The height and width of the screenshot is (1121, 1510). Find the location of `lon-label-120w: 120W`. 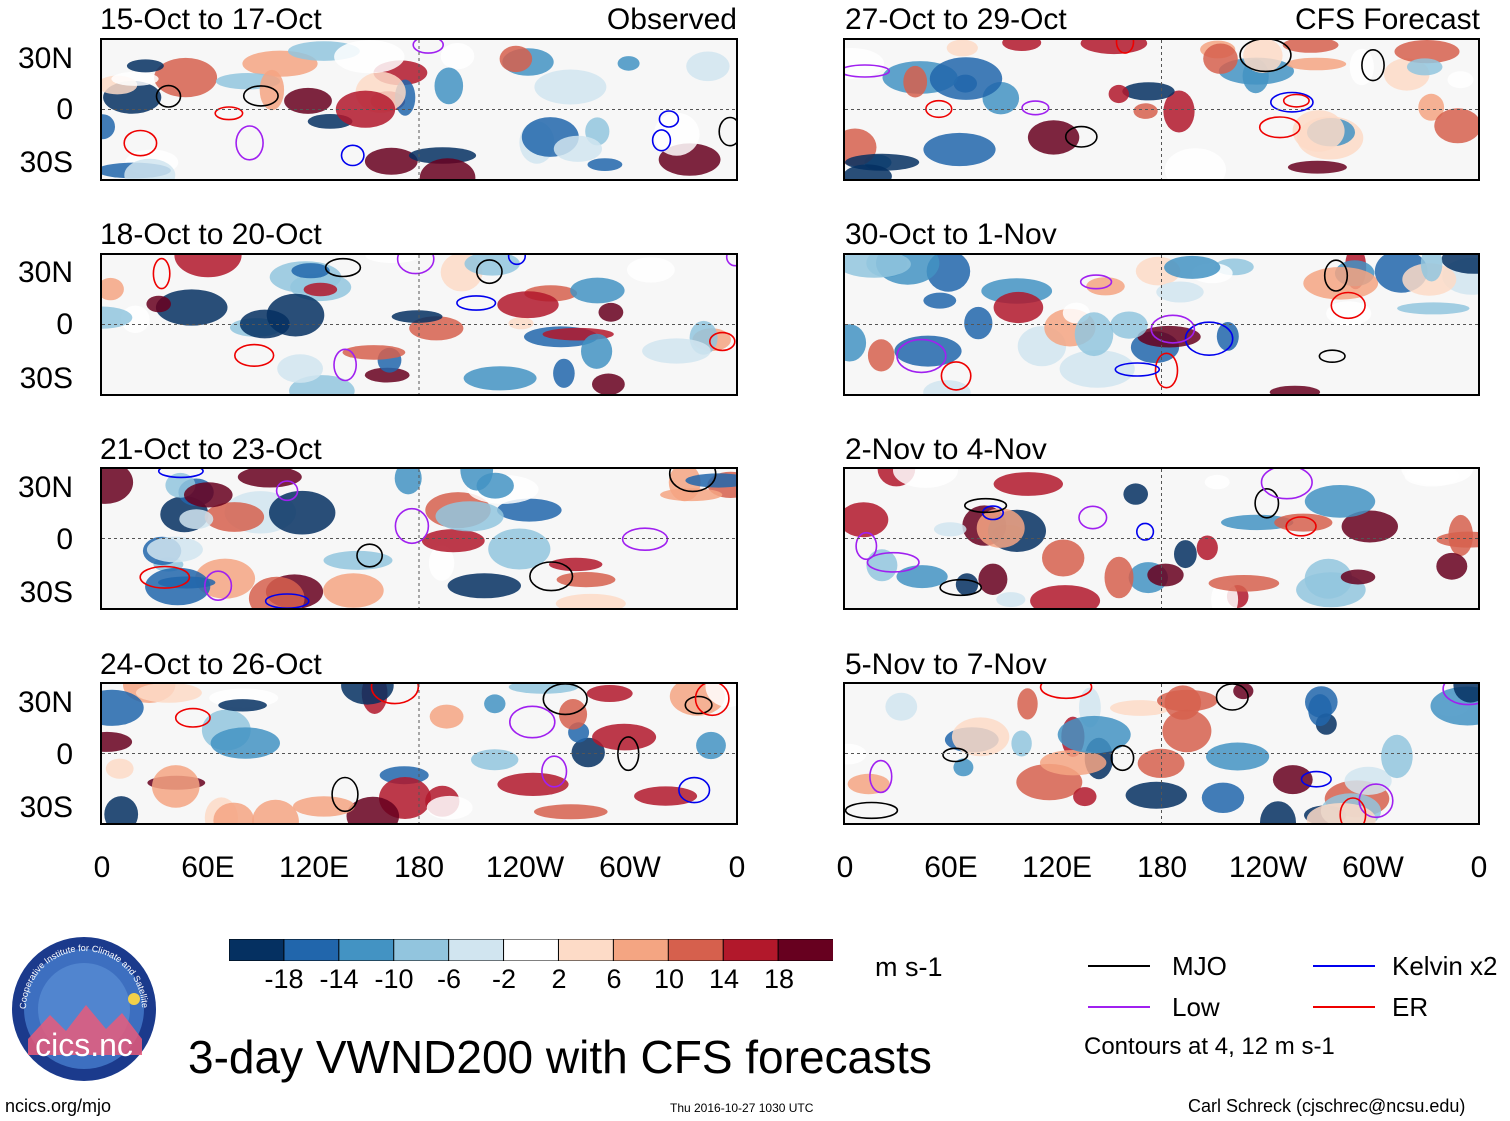

lon-label-120w: 120W is located at coordinates (1268, 867).